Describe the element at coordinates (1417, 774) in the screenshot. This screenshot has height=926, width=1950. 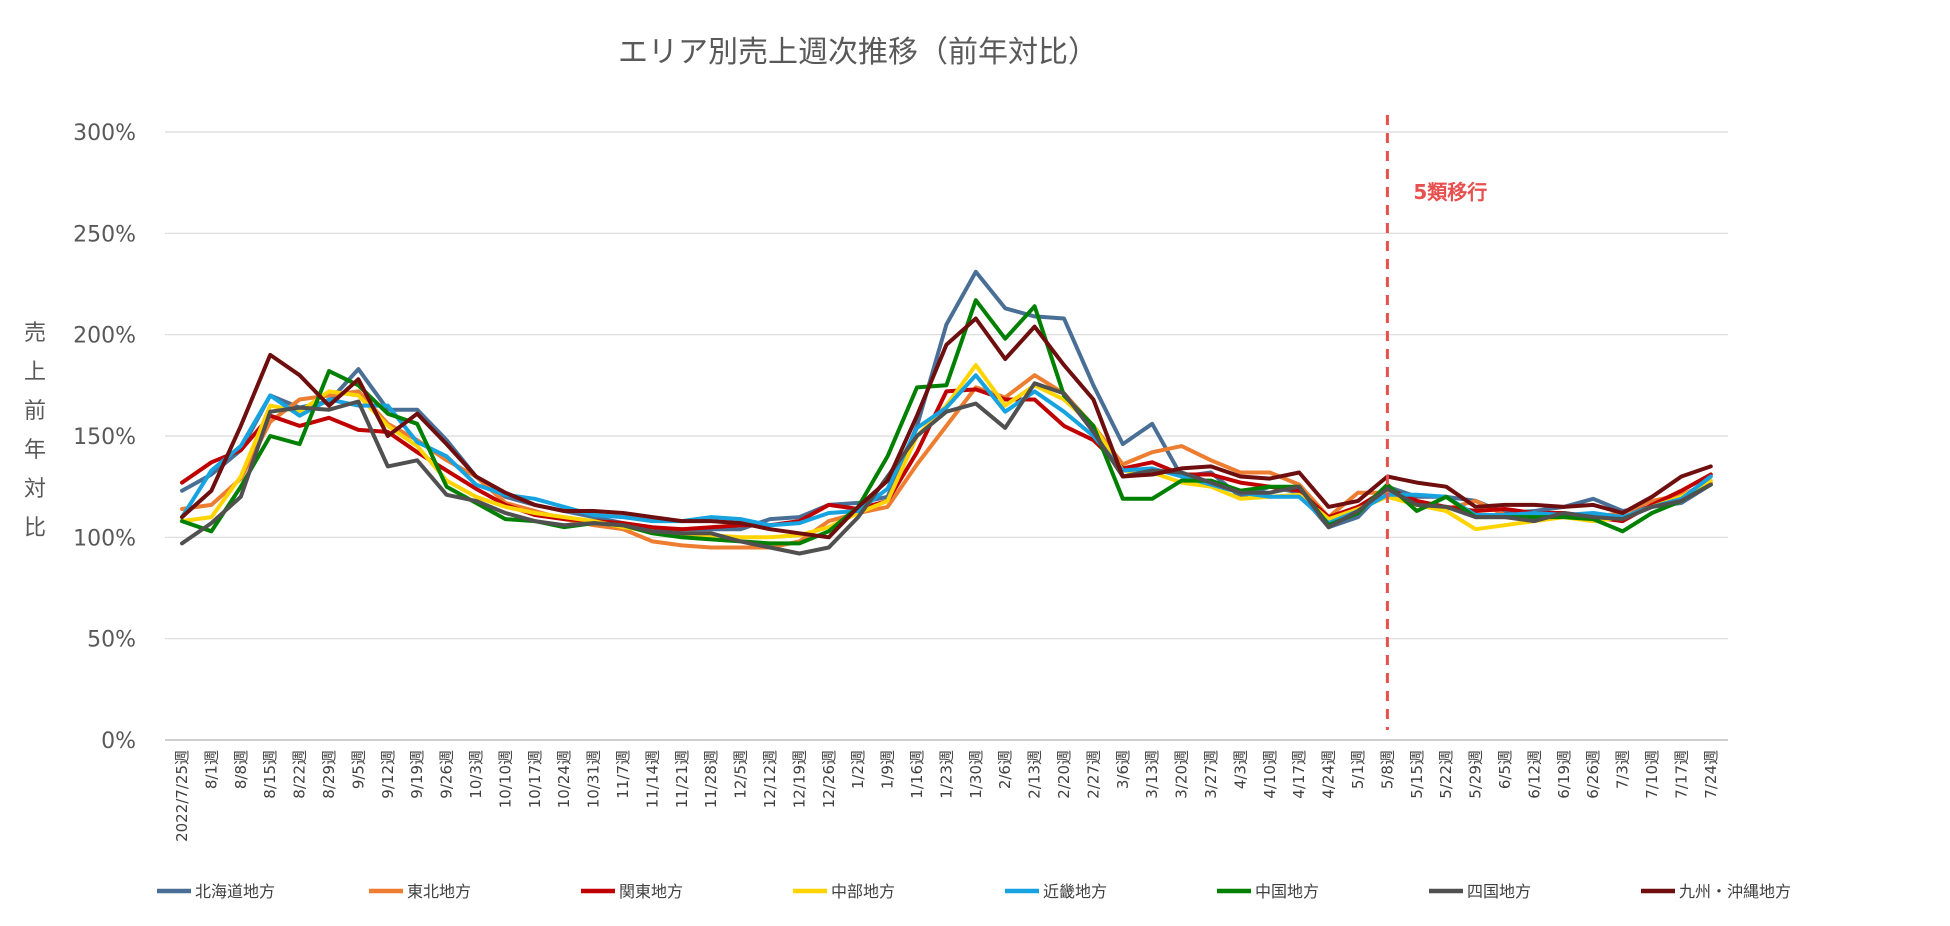
I see `x-tick-label: 5/15週` at that location.